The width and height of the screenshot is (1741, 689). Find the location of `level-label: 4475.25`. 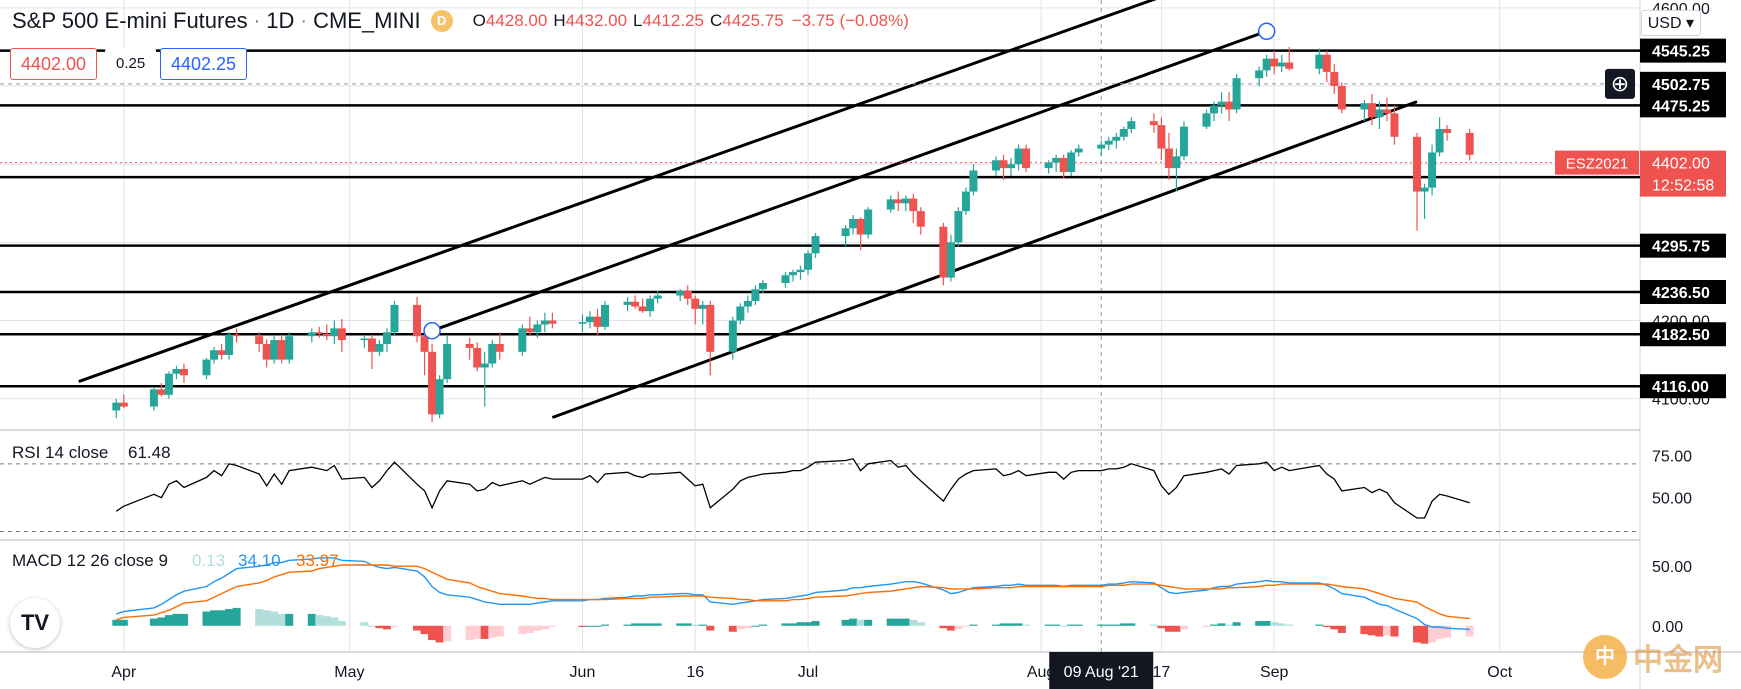

level-label: 4475.25 is located at coordinates (1681, 106).